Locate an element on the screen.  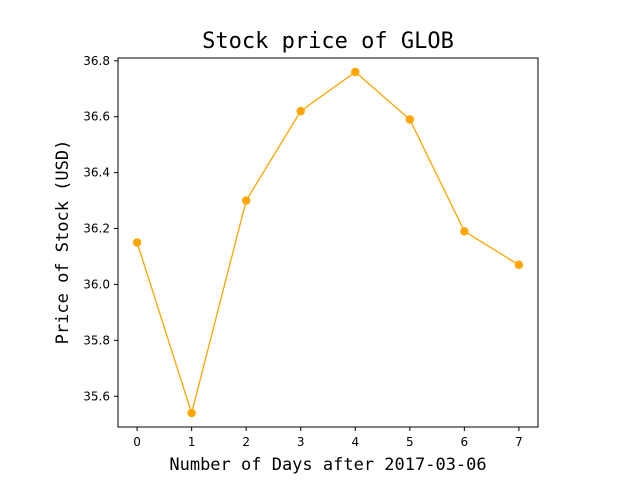
y-axis-label: Price of Stock (USD) is located at coordinates (63, 242).